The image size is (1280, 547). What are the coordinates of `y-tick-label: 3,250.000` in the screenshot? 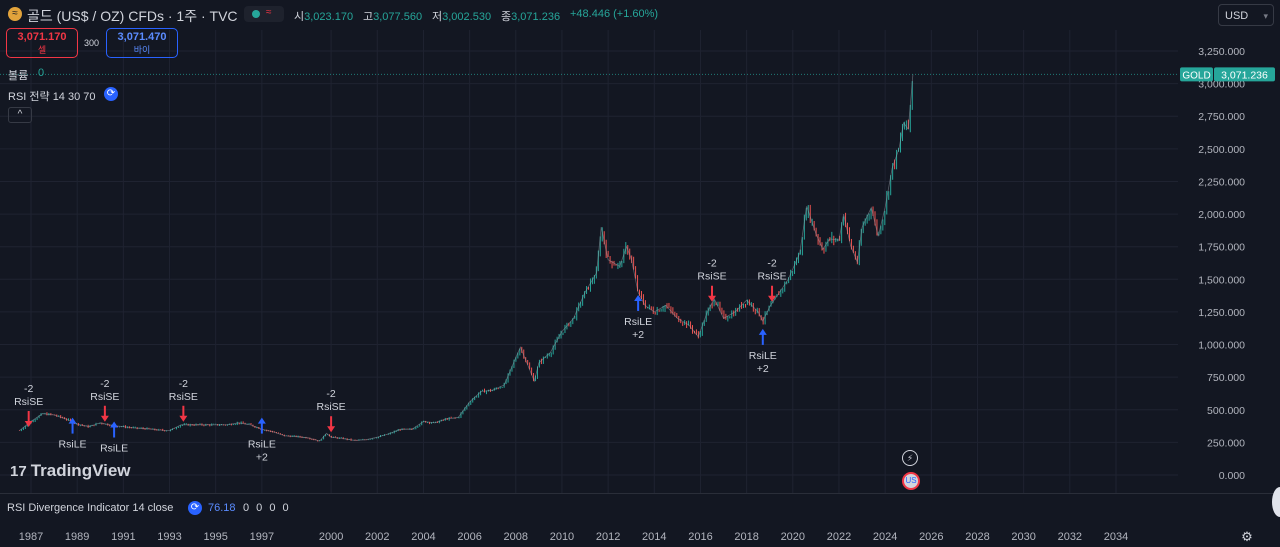 It's located at (1221, 52).